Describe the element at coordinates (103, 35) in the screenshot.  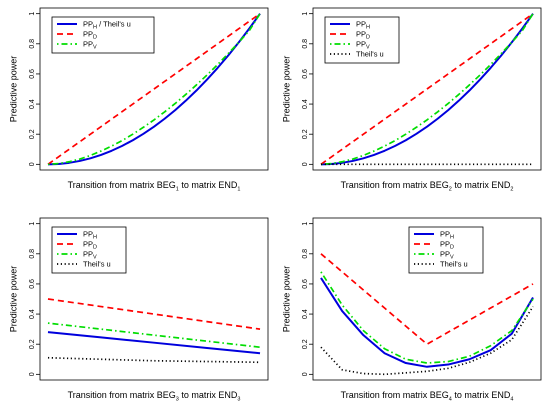
I see `legend-box` at that location.